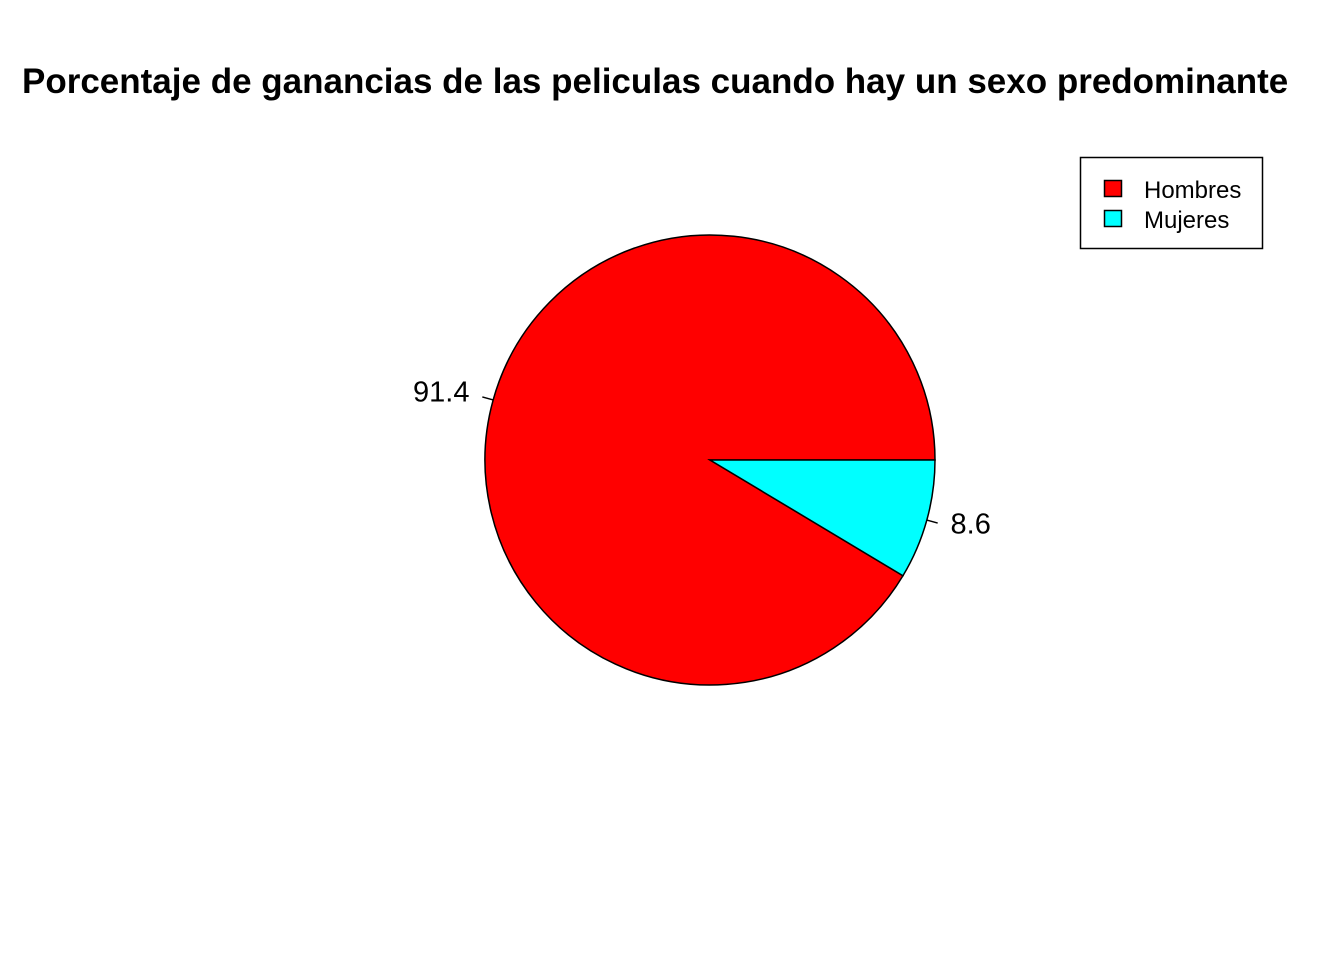 The width and height of the screenshot is (1344, 960). I want to click on legend-box, so click(1171, 203).